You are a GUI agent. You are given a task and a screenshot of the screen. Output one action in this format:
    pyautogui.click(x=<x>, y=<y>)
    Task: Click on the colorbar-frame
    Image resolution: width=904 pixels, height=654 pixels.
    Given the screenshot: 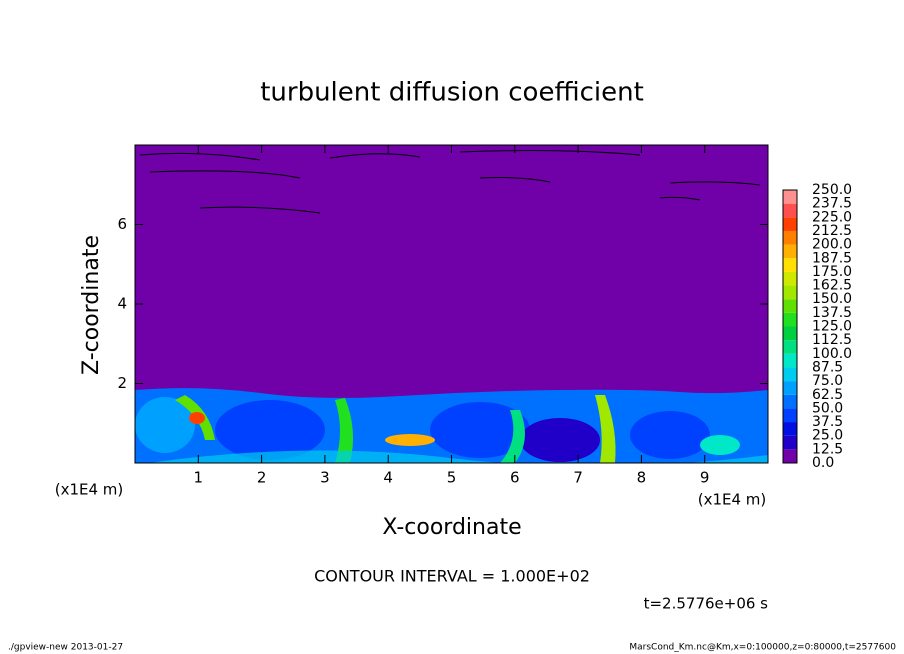 What is the action you would take?
    pyautogui.click(x=790, y=326)
    